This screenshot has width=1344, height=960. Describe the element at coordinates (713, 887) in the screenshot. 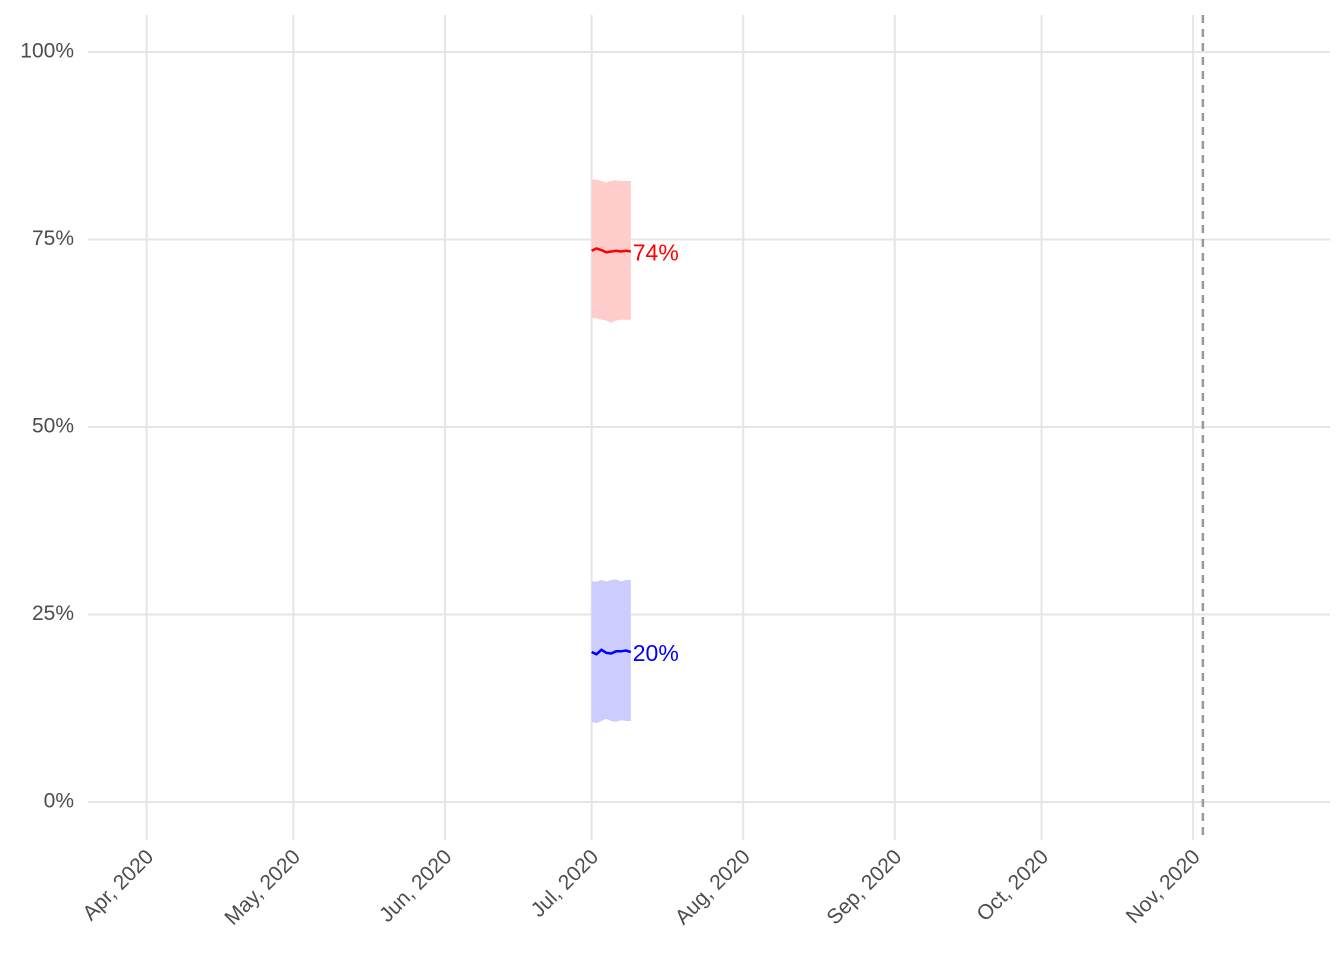

I see `x-tick-label: Aug, 2020` at that location.